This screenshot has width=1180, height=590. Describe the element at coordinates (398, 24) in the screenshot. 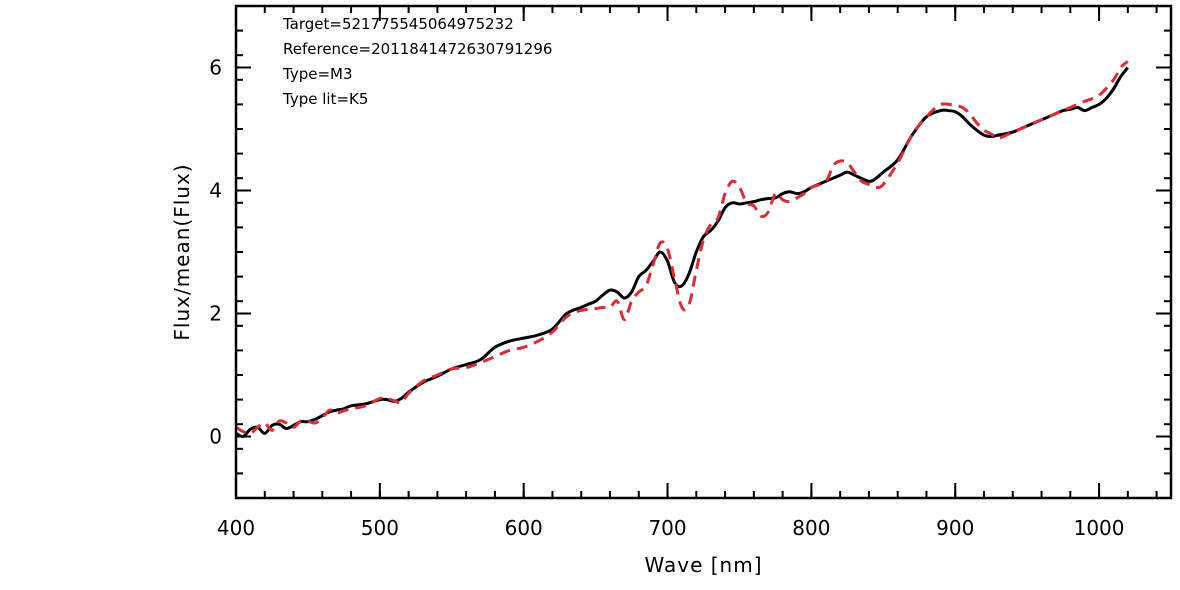

I see `annotation-target: Target=521775545064975232` at that location.